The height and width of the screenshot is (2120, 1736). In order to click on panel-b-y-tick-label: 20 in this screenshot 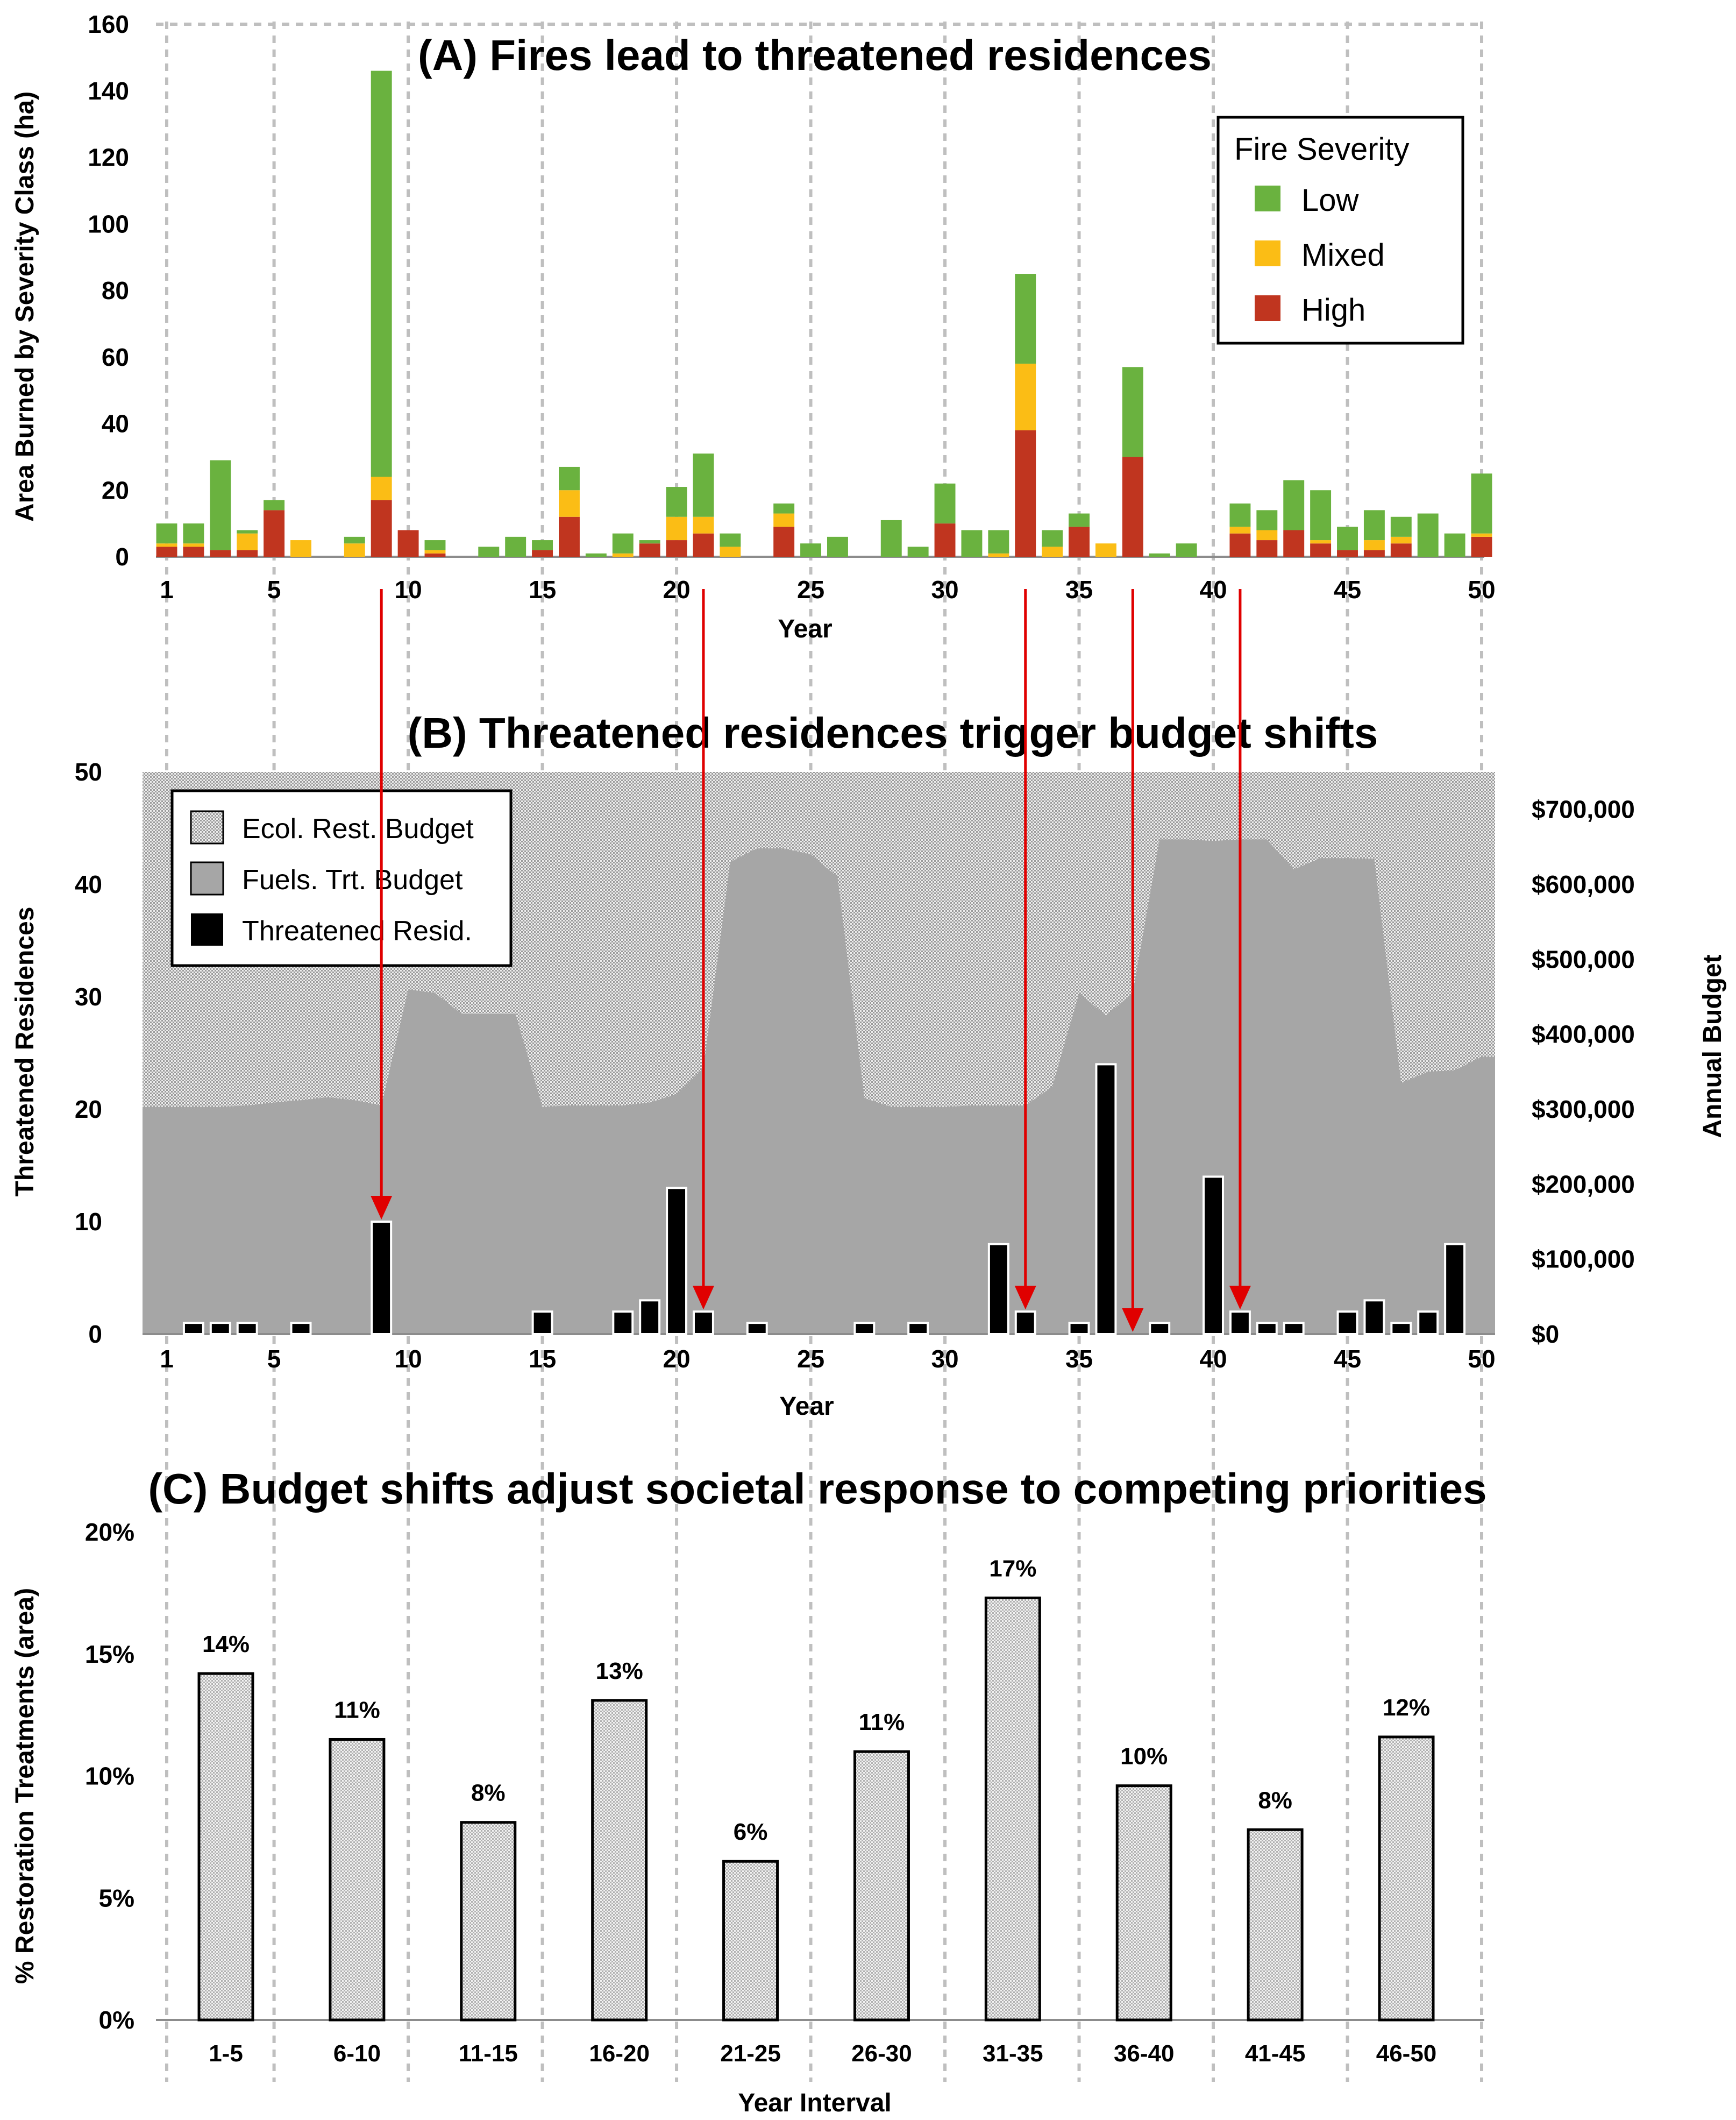, I will do `click(89, 1109)`.